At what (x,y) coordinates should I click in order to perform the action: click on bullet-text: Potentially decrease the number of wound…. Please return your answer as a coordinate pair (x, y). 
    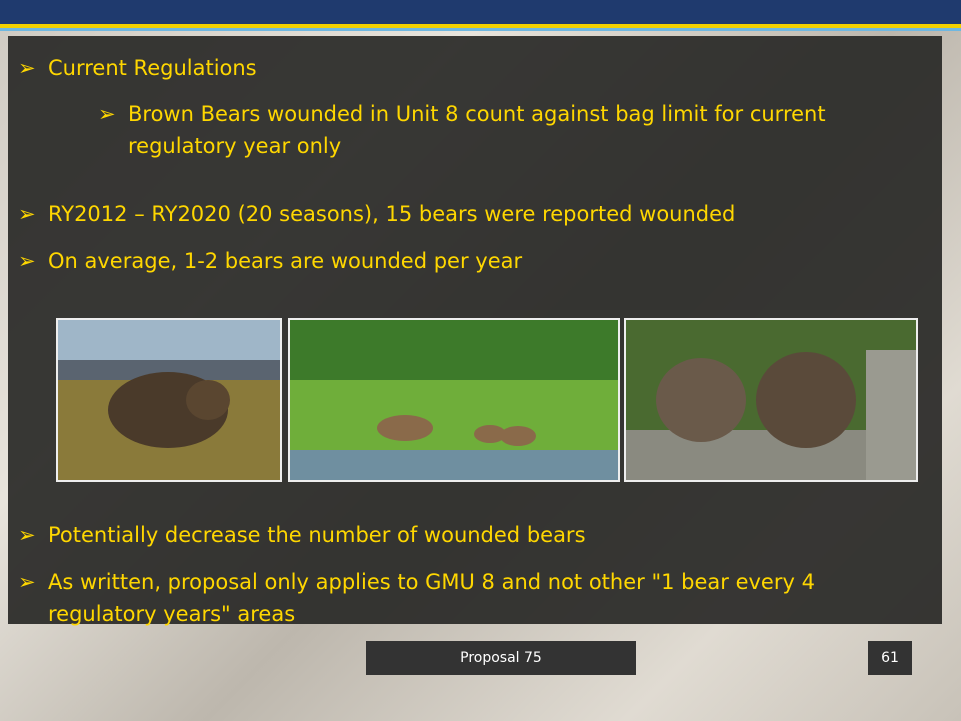
    Looking at the image, I should click on (317, 535).